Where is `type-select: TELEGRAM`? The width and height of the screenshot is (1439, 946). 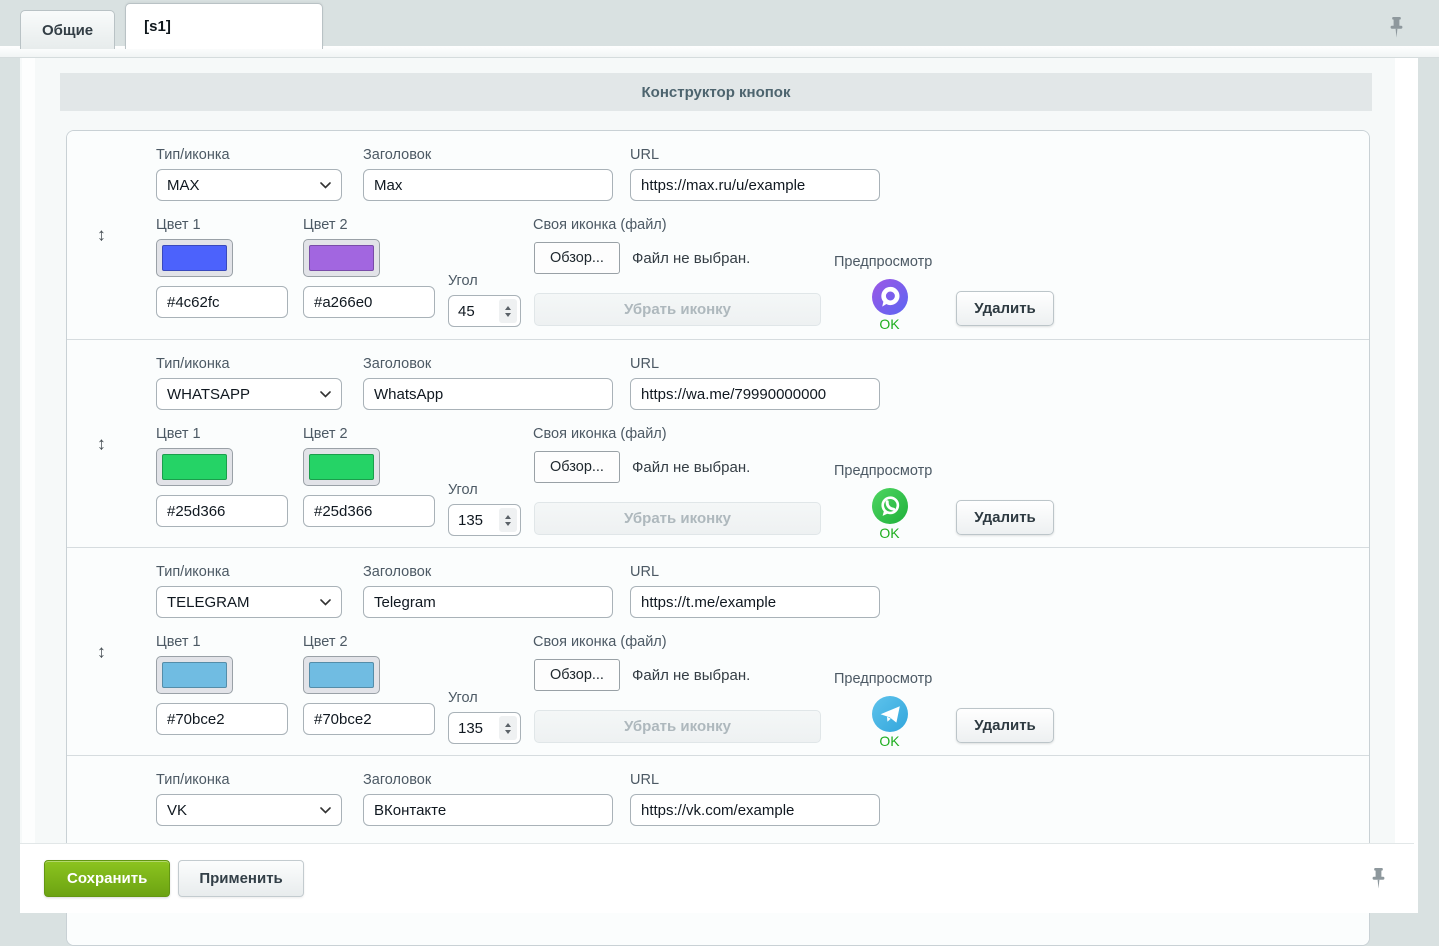
type-select: TELEGRAM is located at coordinates (249, 602).